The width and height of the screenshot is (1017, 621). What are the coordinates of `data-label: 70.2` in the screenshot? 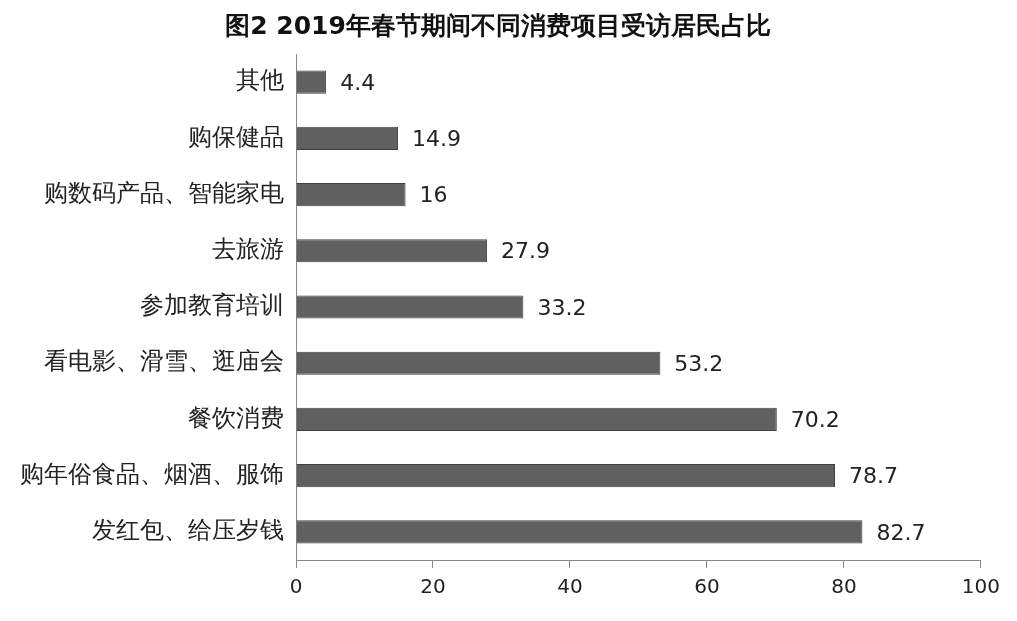 It's located at (815, 420).